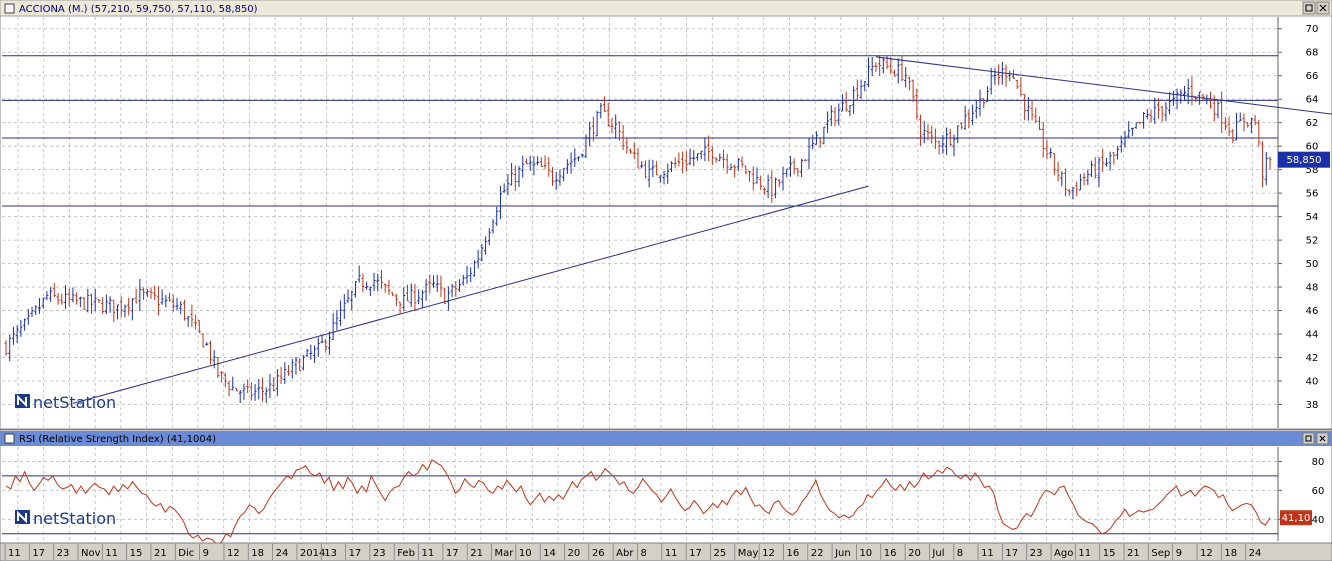 This screenshot has width=1332, height=561. What do you see at coordinates (1318, 462) in the screenshot?
I see `rsi-tick-label: 80` at bounding box center [1318, 462].